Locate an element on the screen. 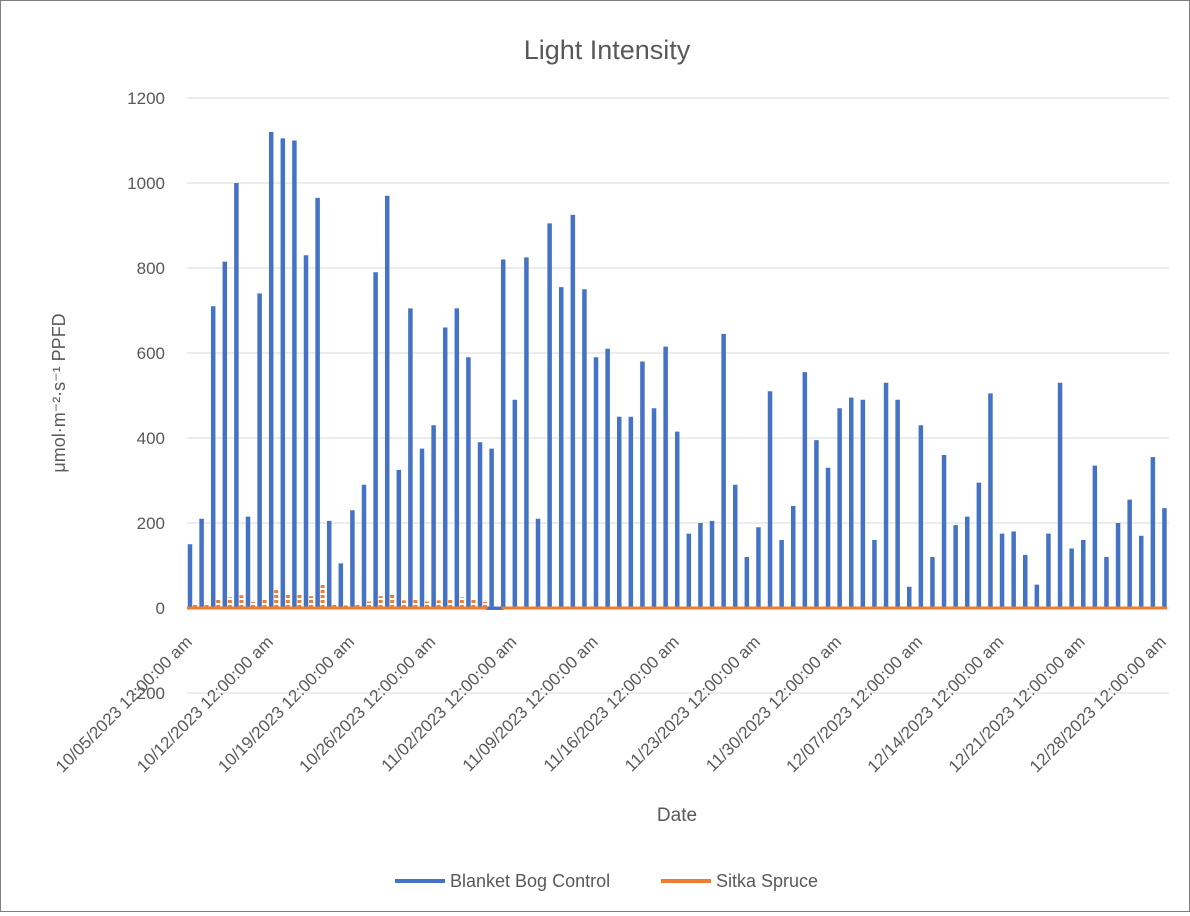 This screenshot has width=1190, height=916. x-tick-label: 10/12/2023 12:00:00 am is located at coordinates (205, 704).